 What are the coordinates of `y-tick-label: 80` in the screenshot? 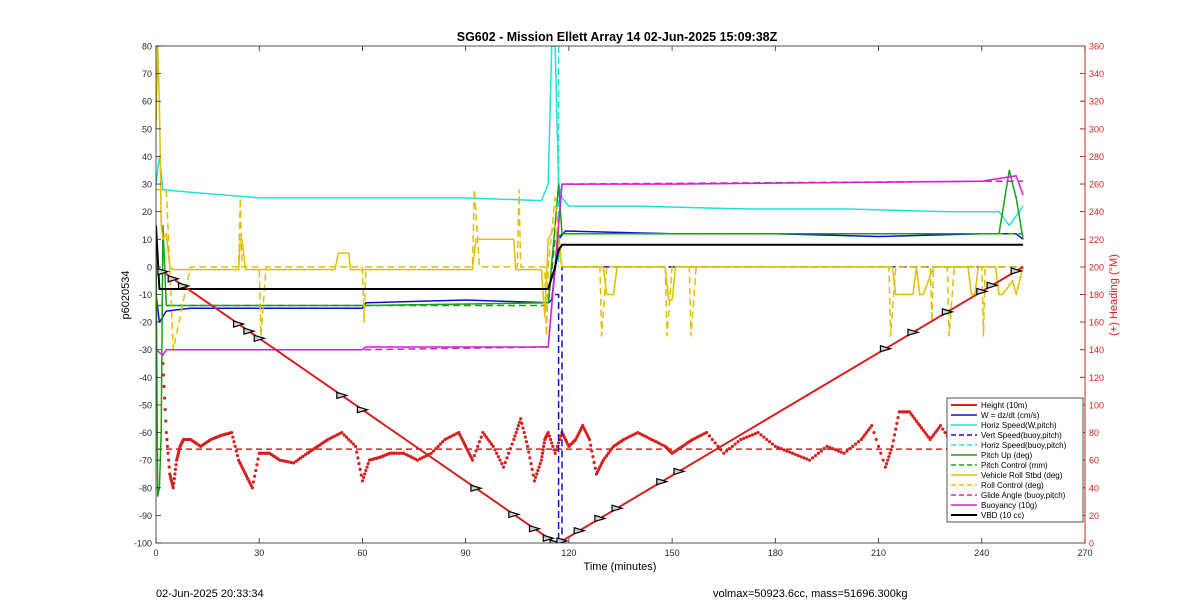 It's located at (147, 47).